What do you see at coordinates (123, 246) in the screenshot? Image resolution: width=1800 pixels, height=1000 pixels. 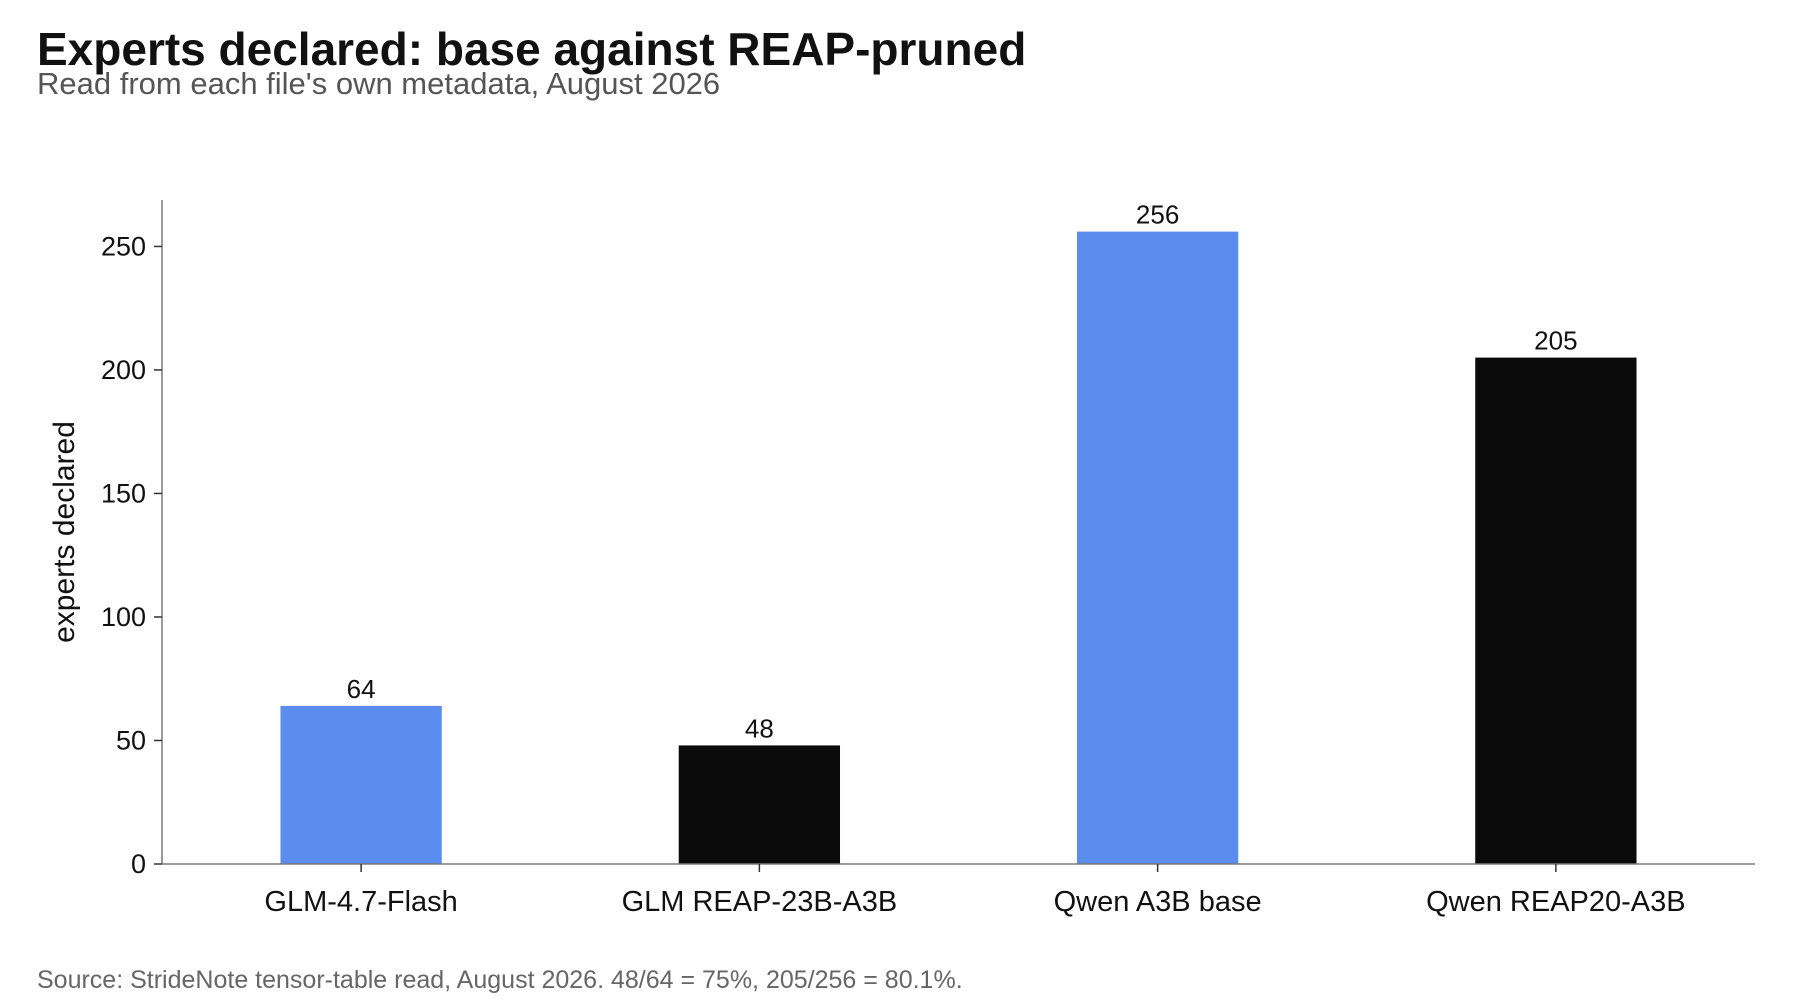 I see `y-tick-label: 250` at bounding box center [123, 246].